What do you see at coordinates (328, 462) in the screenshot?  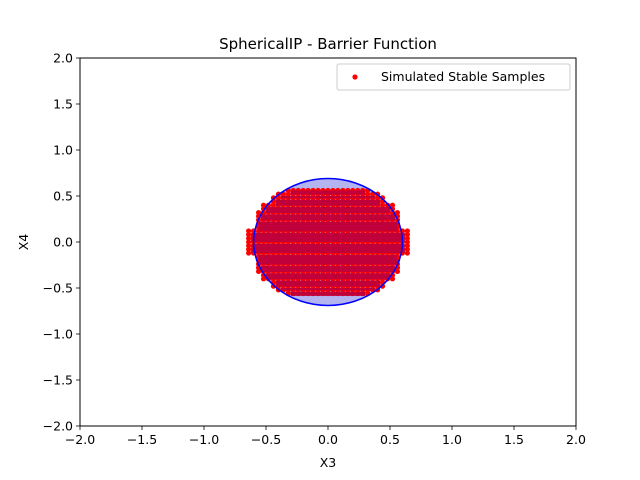 I see `x-axis-title: X3` at bounding box center [328, 462].